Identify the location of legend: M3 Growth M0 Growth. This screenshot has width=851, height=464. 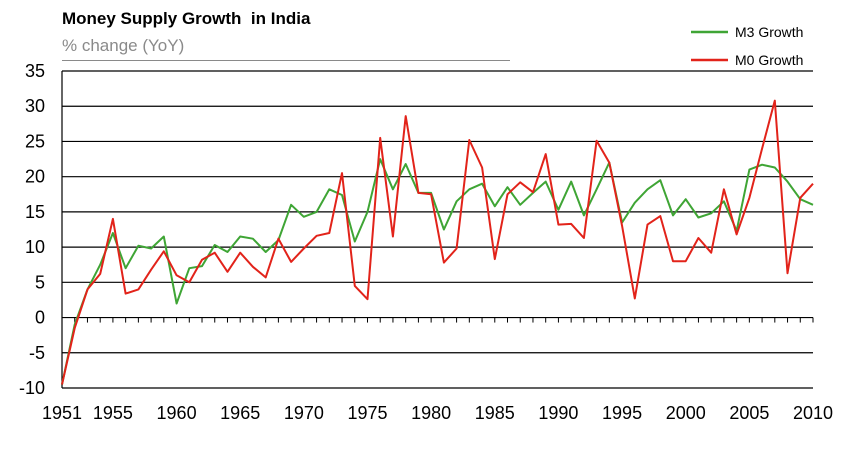
(747, 46).